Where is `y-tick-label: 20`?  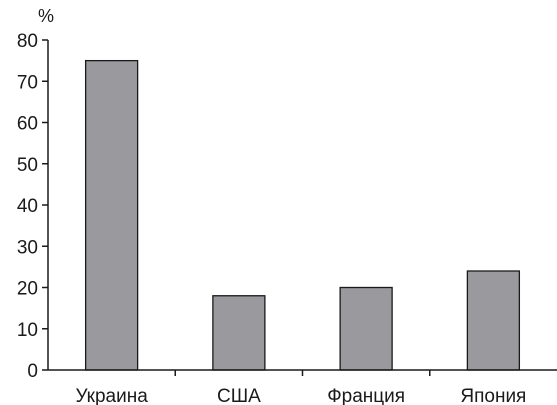
y-tick-label: 20 is located at coordinates (27, 289).